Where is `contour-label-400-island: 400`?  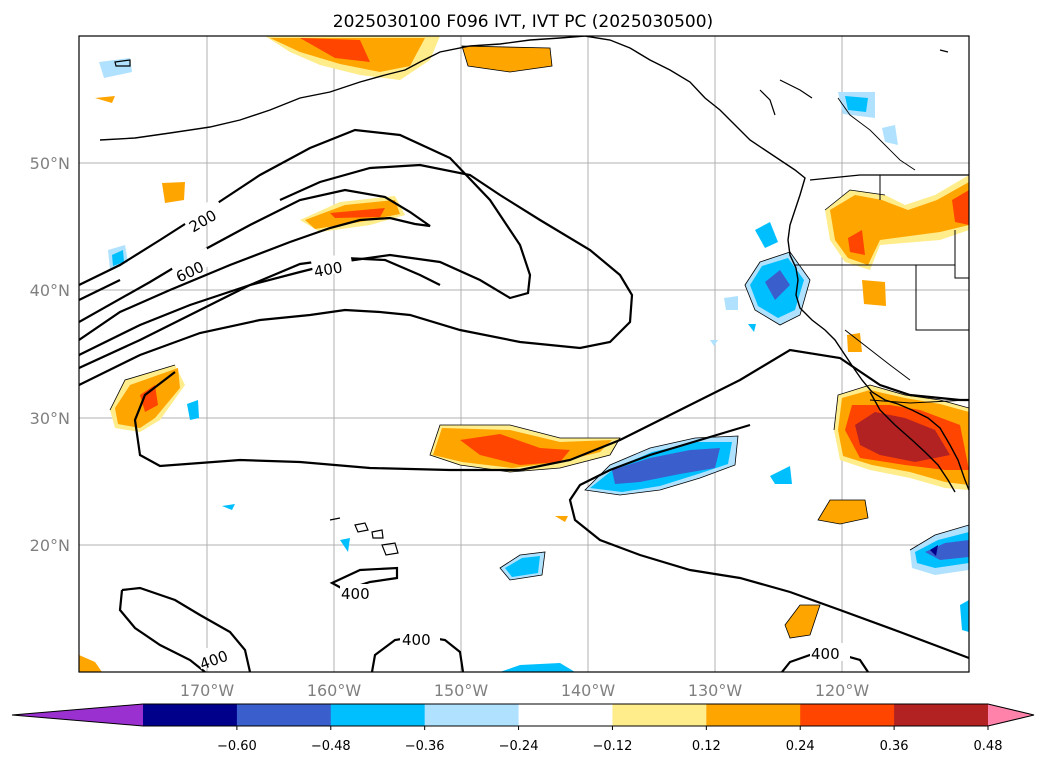 contour-label-400-island: 400 is located at coordinates (355, 594).